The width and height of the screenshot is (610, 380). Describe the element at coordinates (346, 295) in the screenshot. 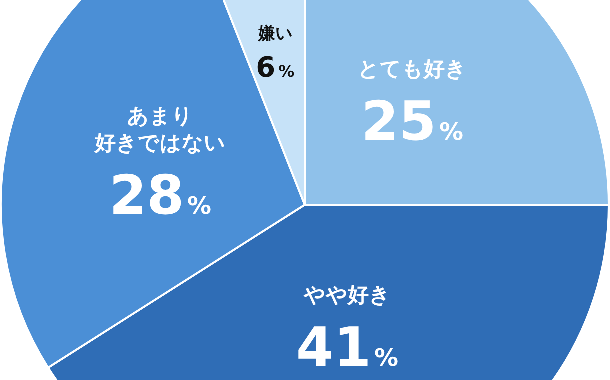

I see `slice-label: やや好き` at that location.